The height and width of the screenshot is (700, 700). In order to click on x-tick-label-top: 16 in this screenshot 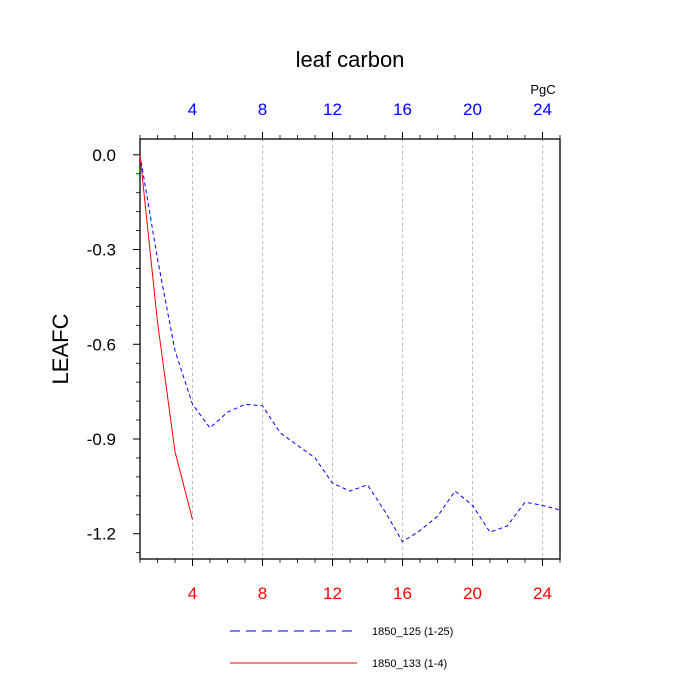, I will do `click(402, 109)`.